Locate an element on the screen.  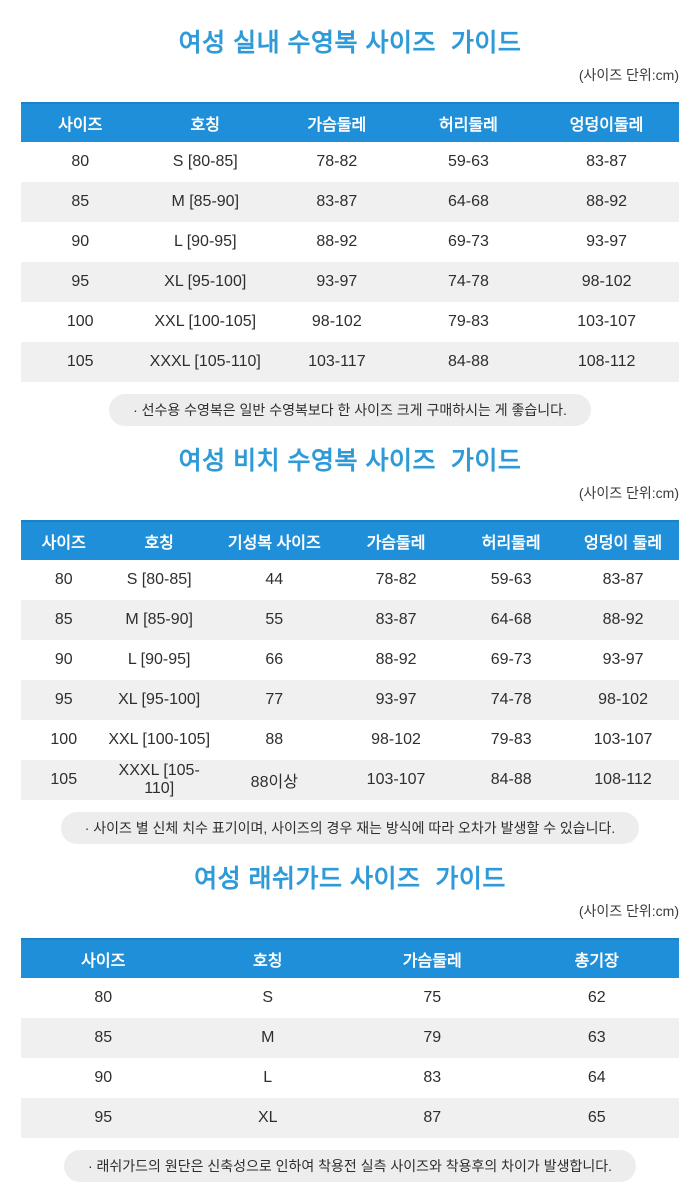
section-title: 여성 실내 수영복 사이즈 가이드 is located at coordinates (350, 43).